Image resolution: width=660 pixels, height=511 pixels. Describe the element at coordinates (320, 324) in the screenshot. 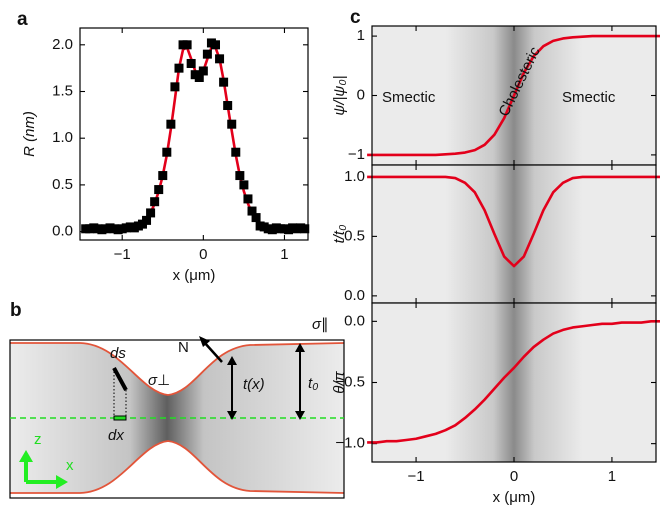

I see `sigma-par: σ∥` at that location.